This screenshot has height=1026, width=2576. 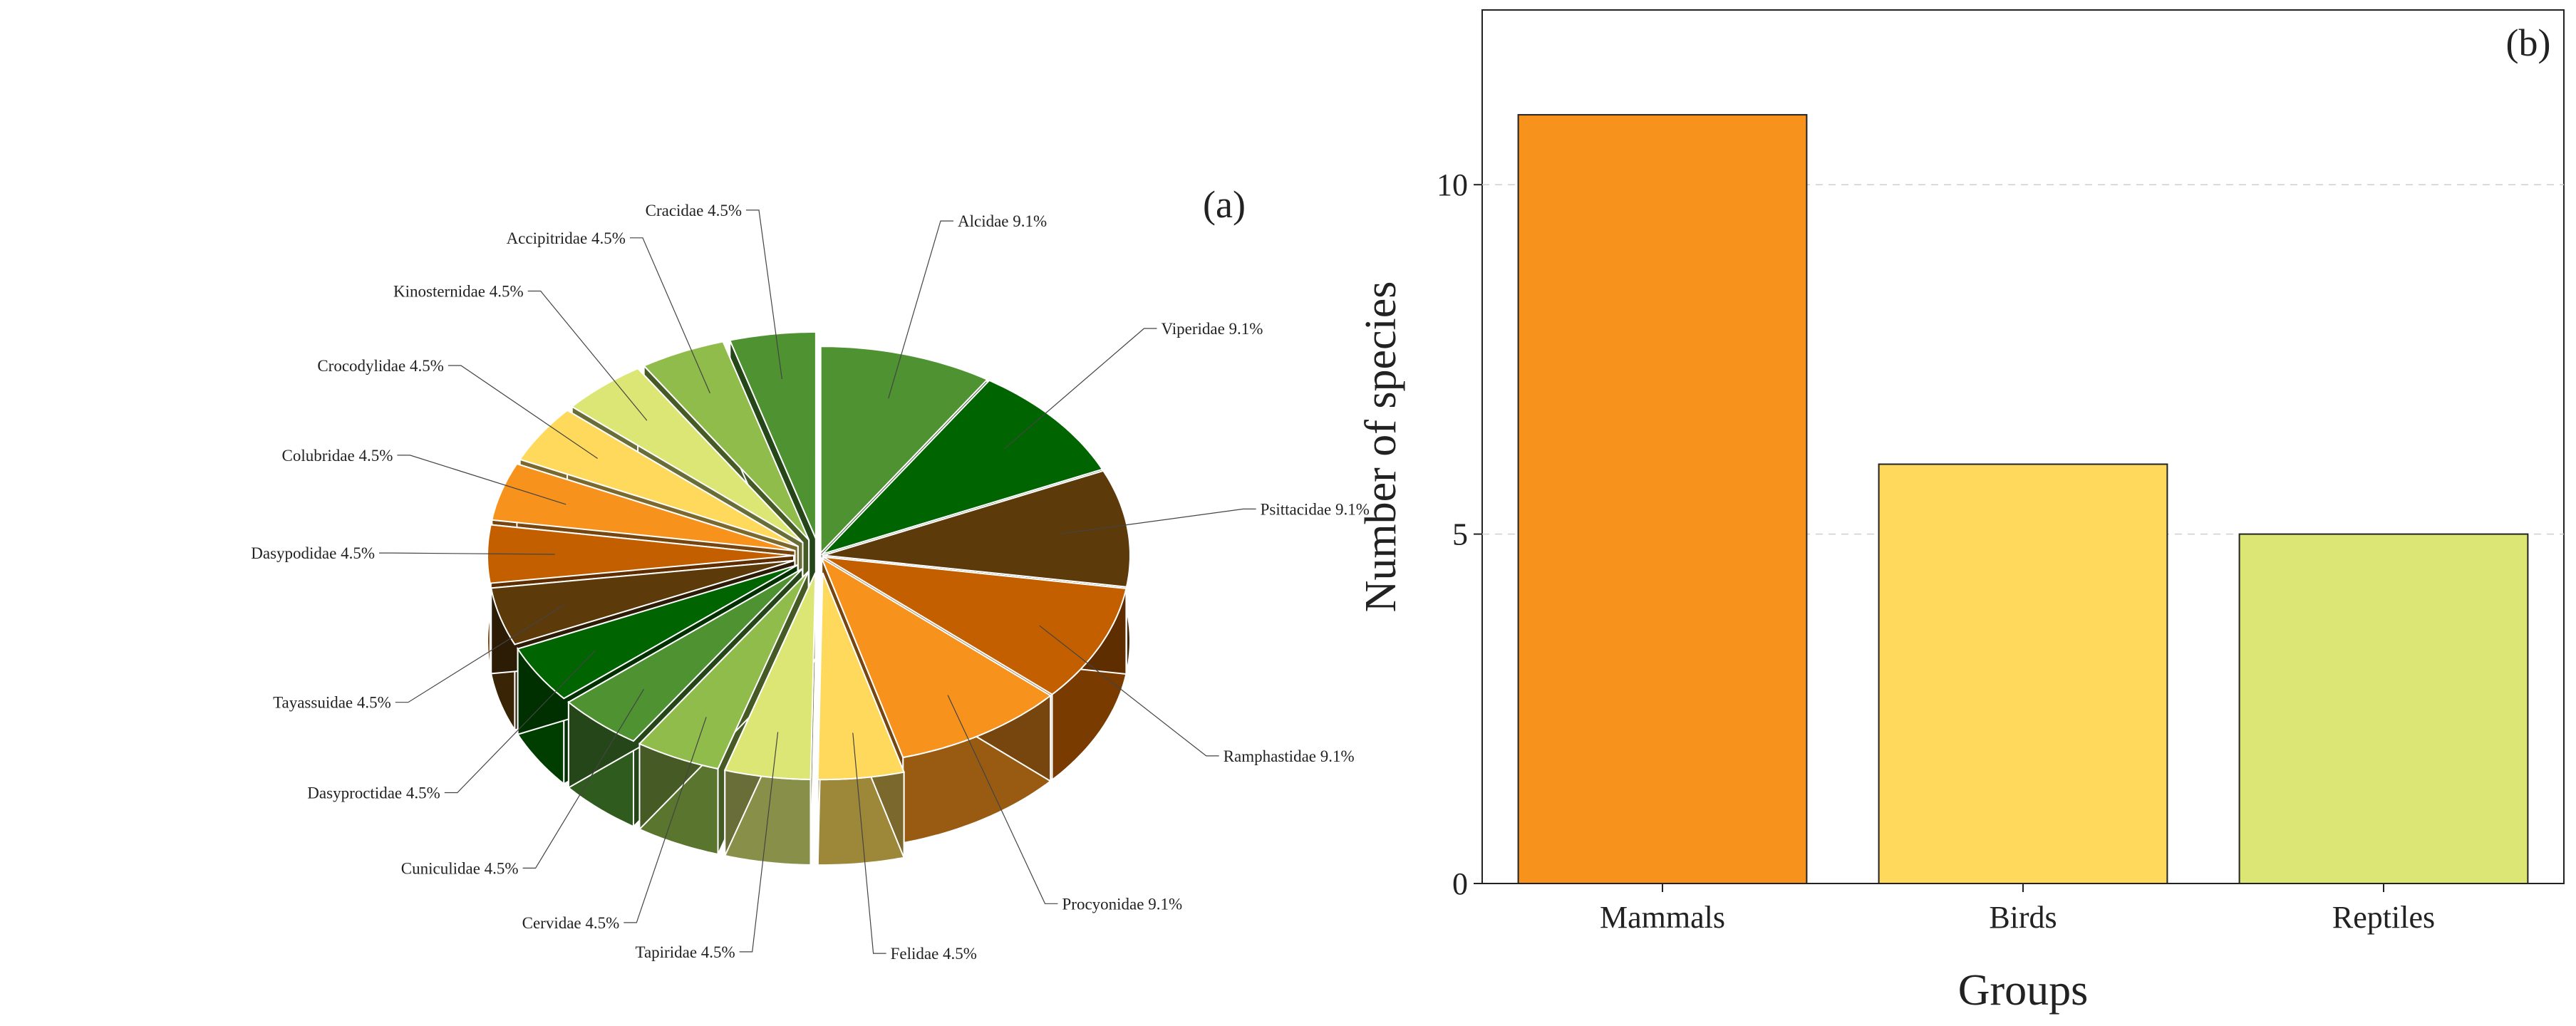 What do you see at coordinates (1316, 509) in the screenshot?
I see `pie-label-psittacidae: Psittacidae 9.1%` at bounding box center [1316, 509].